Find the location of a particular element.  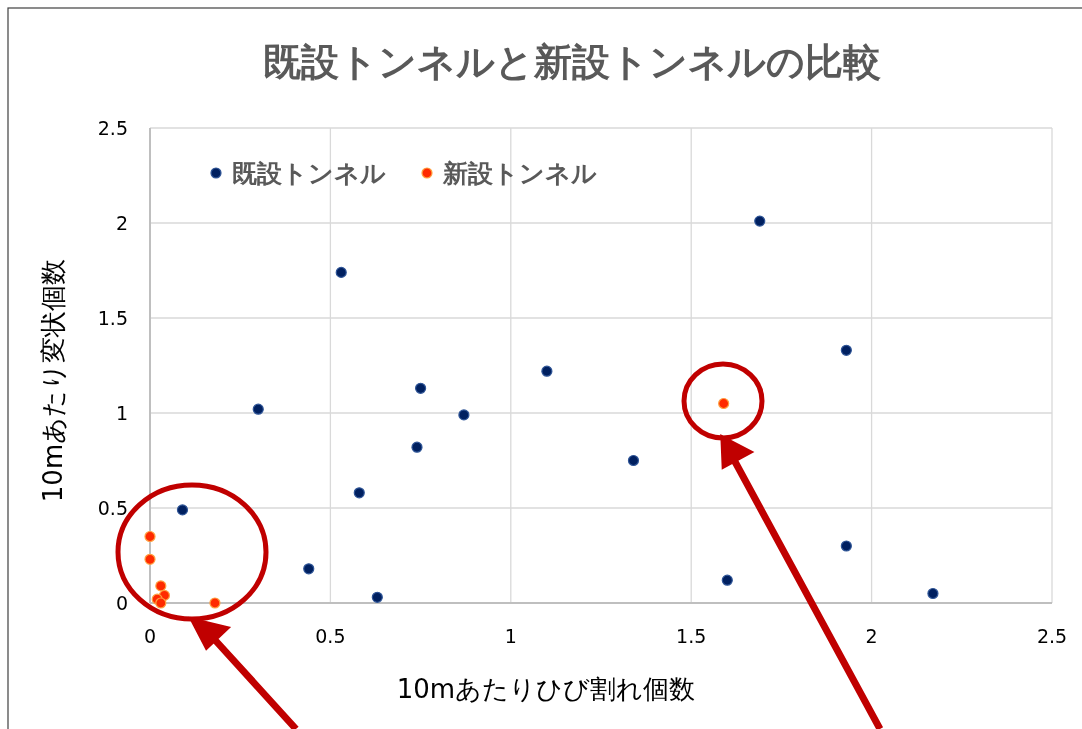

y-tick-label: 0 is located at coordinates (121, 603).